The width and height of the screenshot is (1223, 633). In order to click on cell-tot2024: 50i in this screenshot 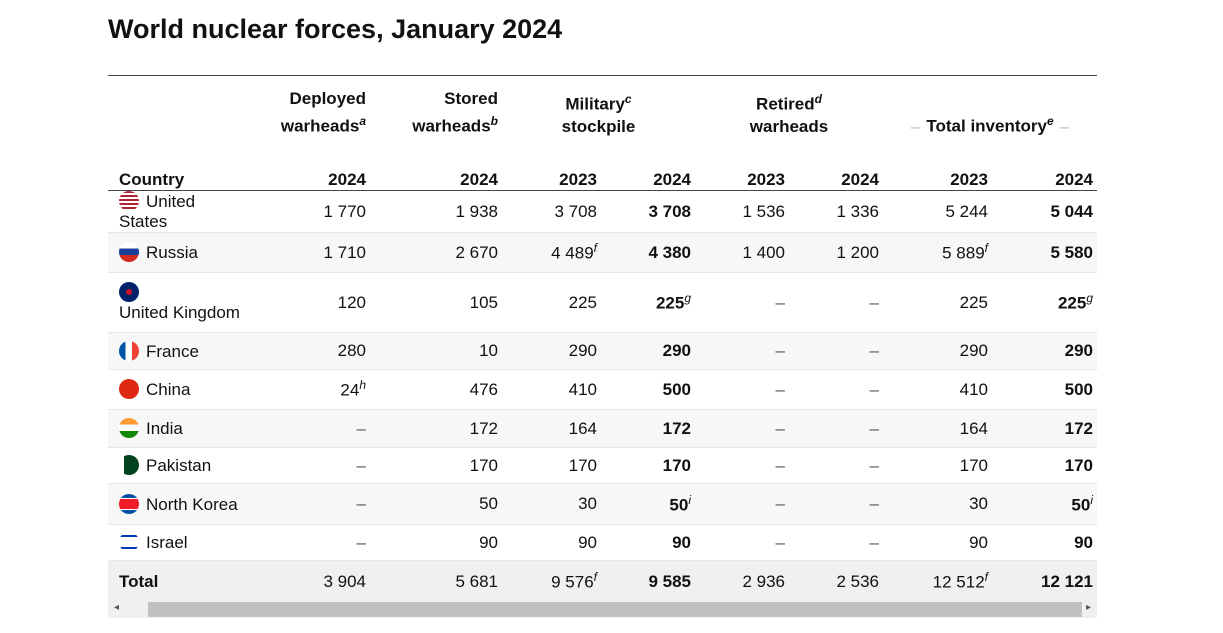, I will do `click(1082, 503)`.